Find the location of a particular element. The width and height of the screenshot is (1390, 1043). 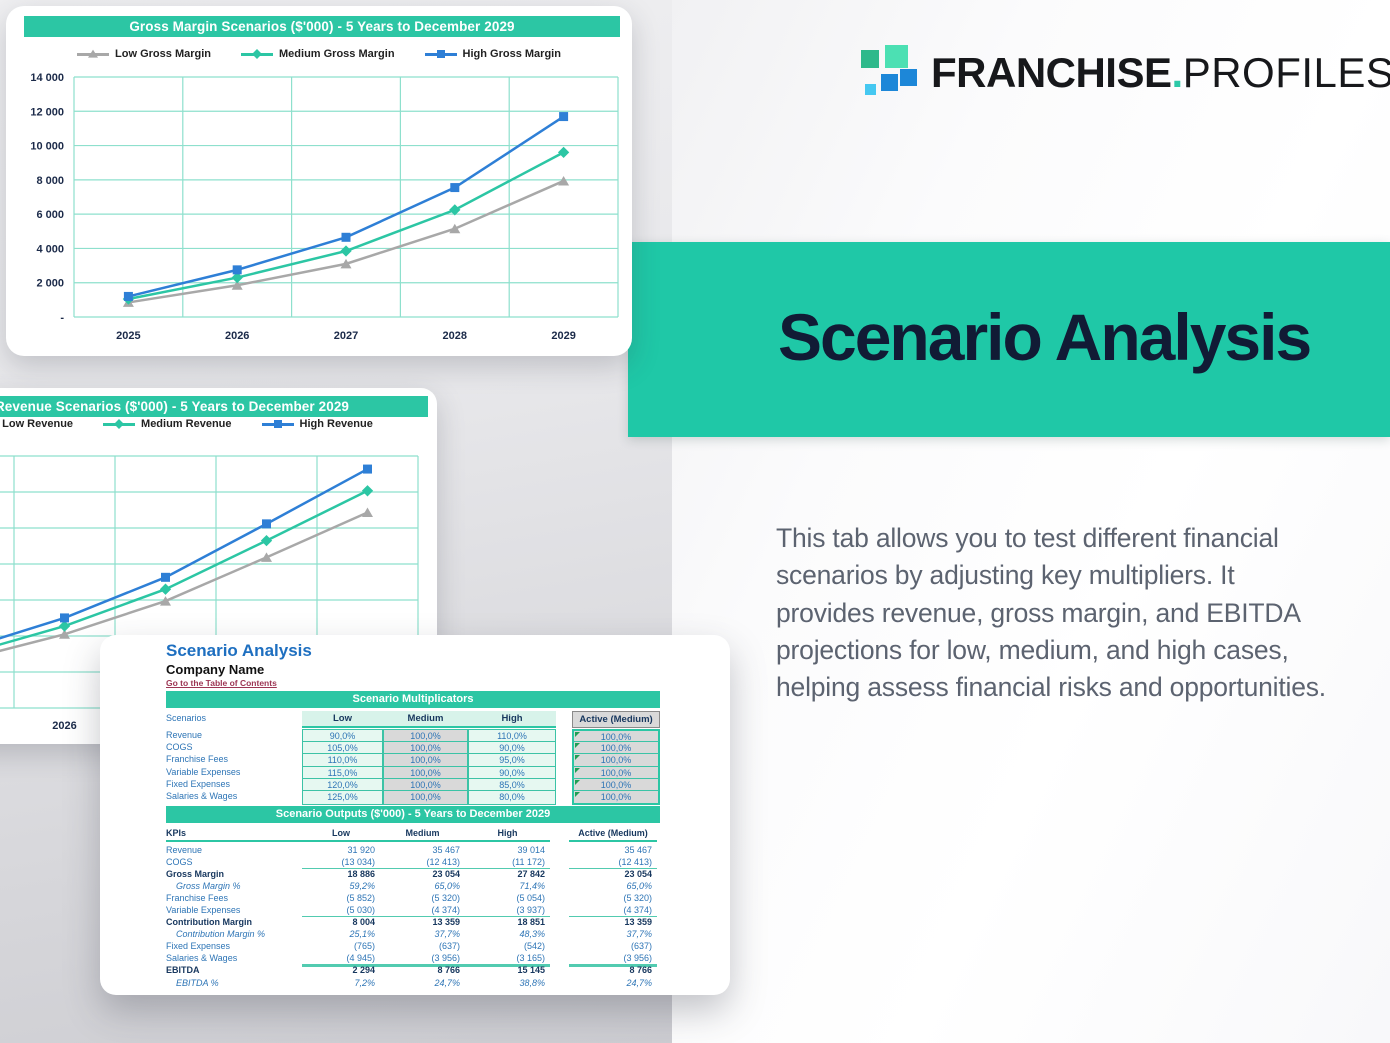

kpi-label: Revenue is located at coordinates (184, 850).